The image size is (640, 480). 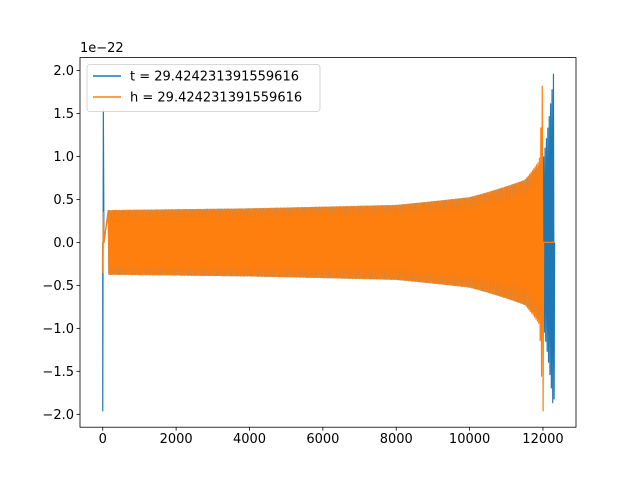 I want to click on y-tick-label: −1.5, so click(x=58, y=372).